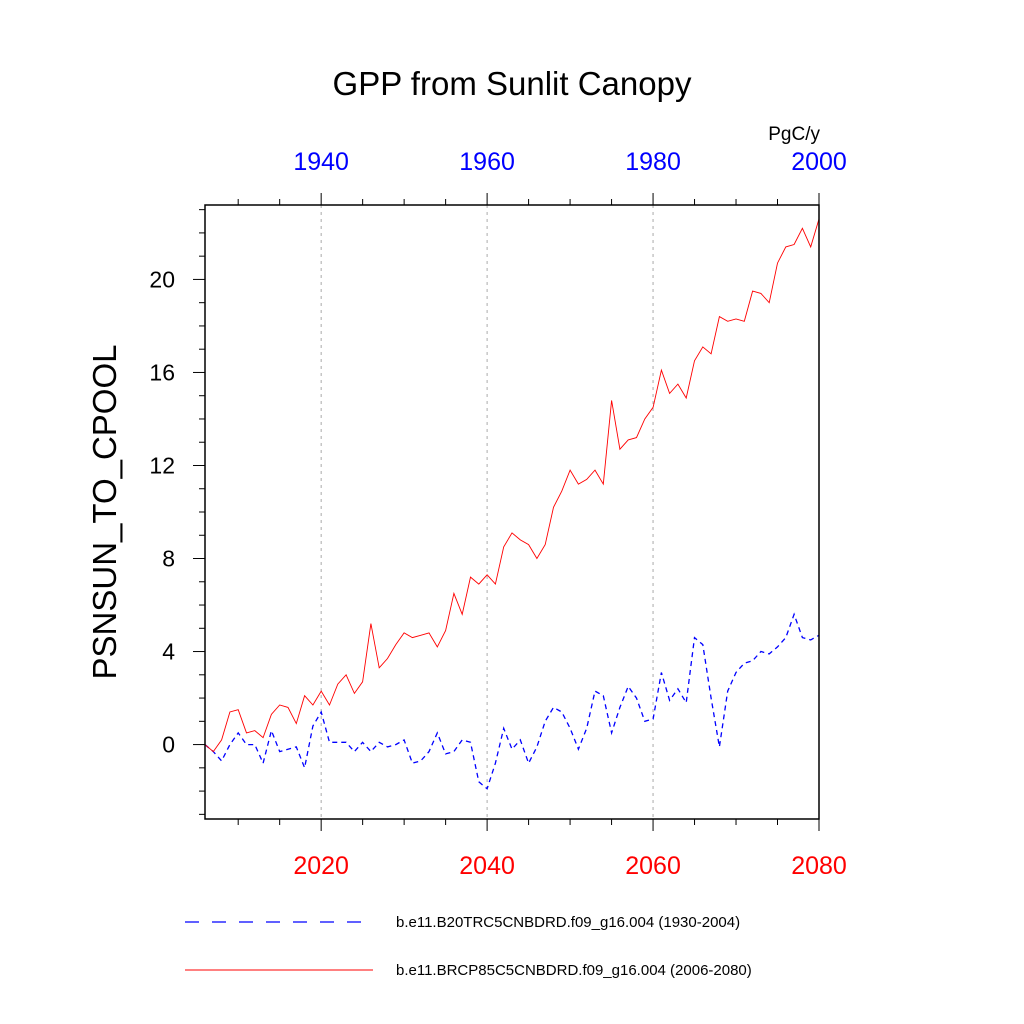 This screenshot has width=1024, height=1024. What do you see at coordinates (542, 849) in the screenshot?
I see `bottom-x-axis: 2020 2040 2060 2080` at bounding box center [542, 849].